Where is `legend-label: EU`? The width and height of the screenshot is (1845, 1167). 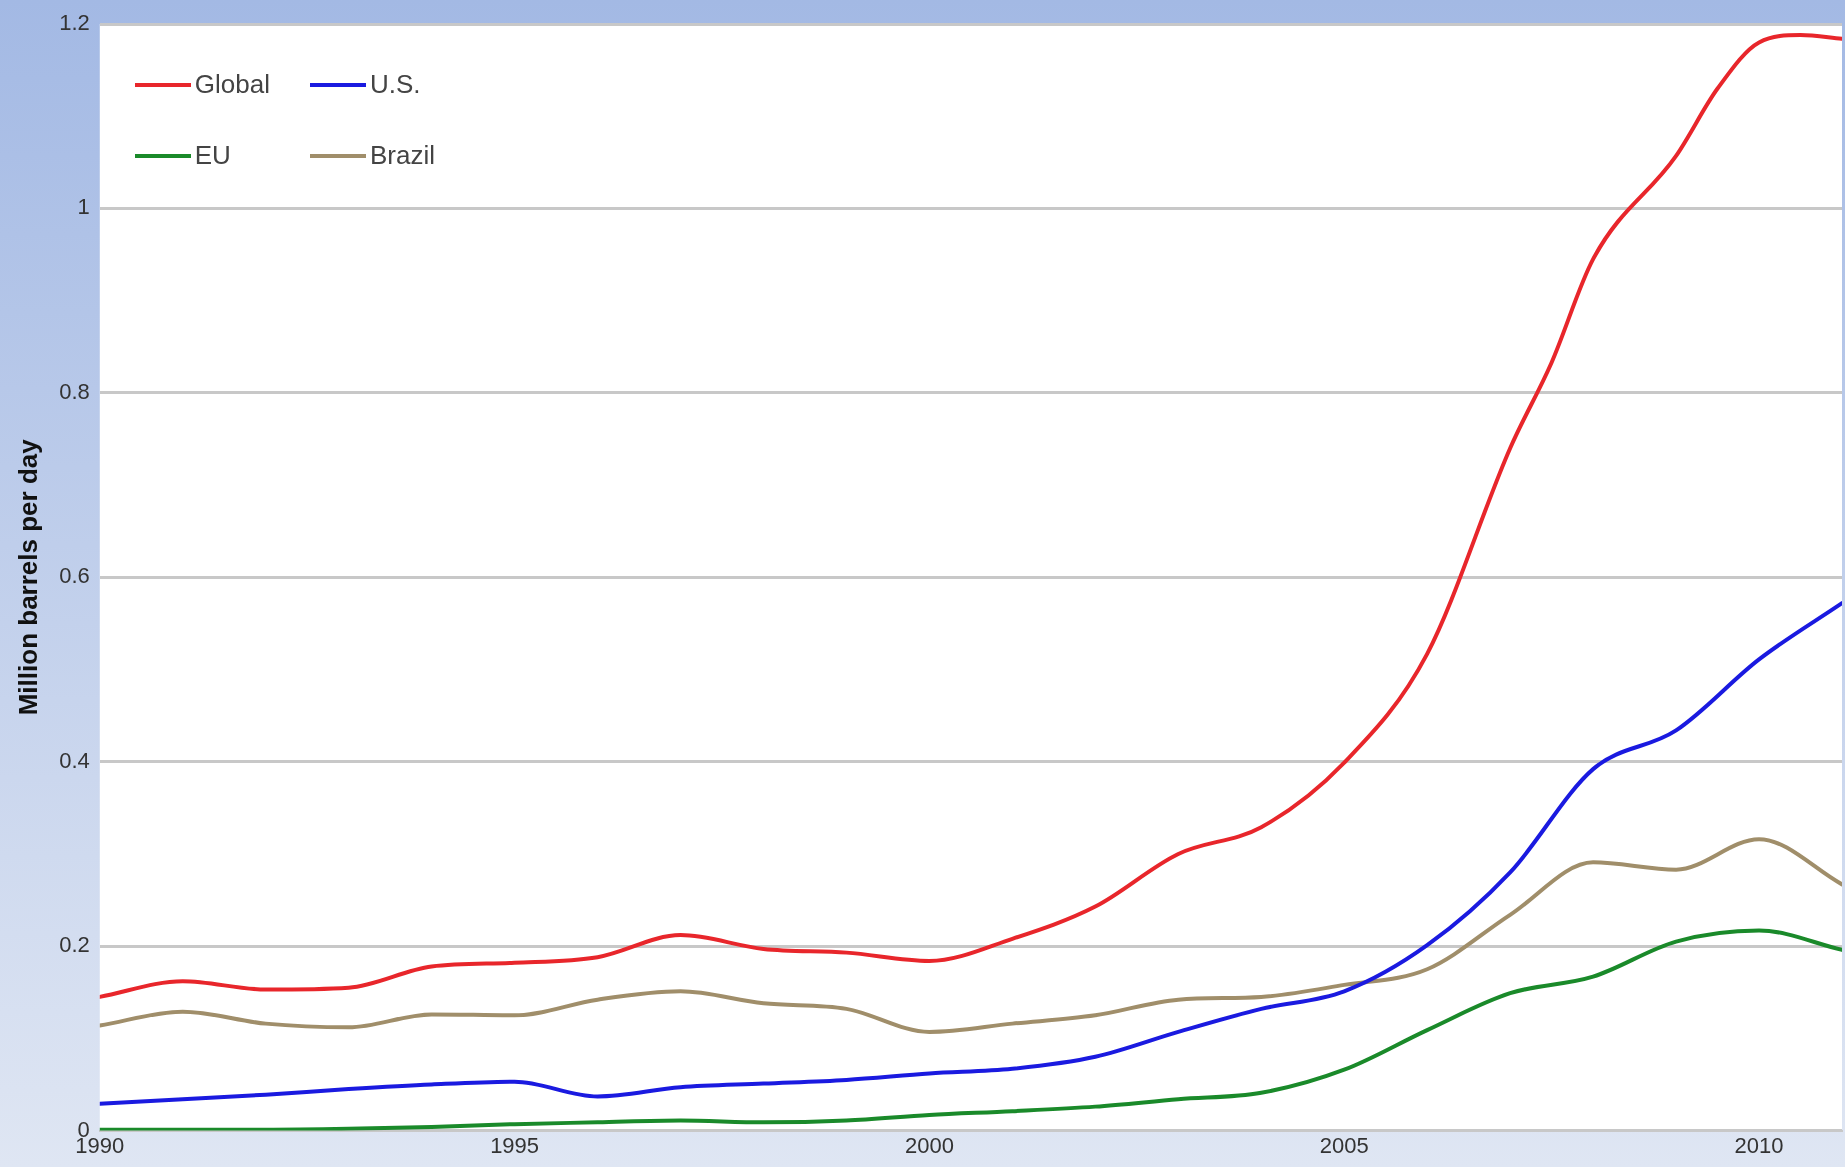
legend-label: EU is located at coordinates (212, 155).